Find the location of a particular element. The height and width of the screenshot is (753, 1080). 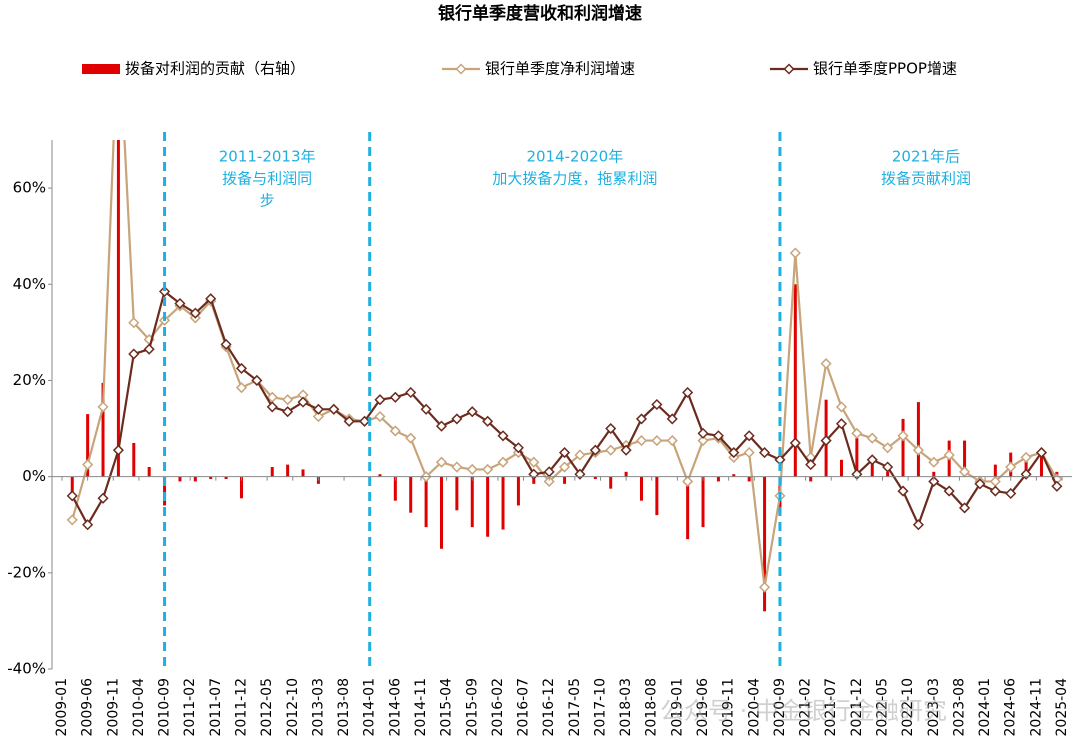

legend-label: 银行单季度净利润增速 is located at coordinates (560, 69).